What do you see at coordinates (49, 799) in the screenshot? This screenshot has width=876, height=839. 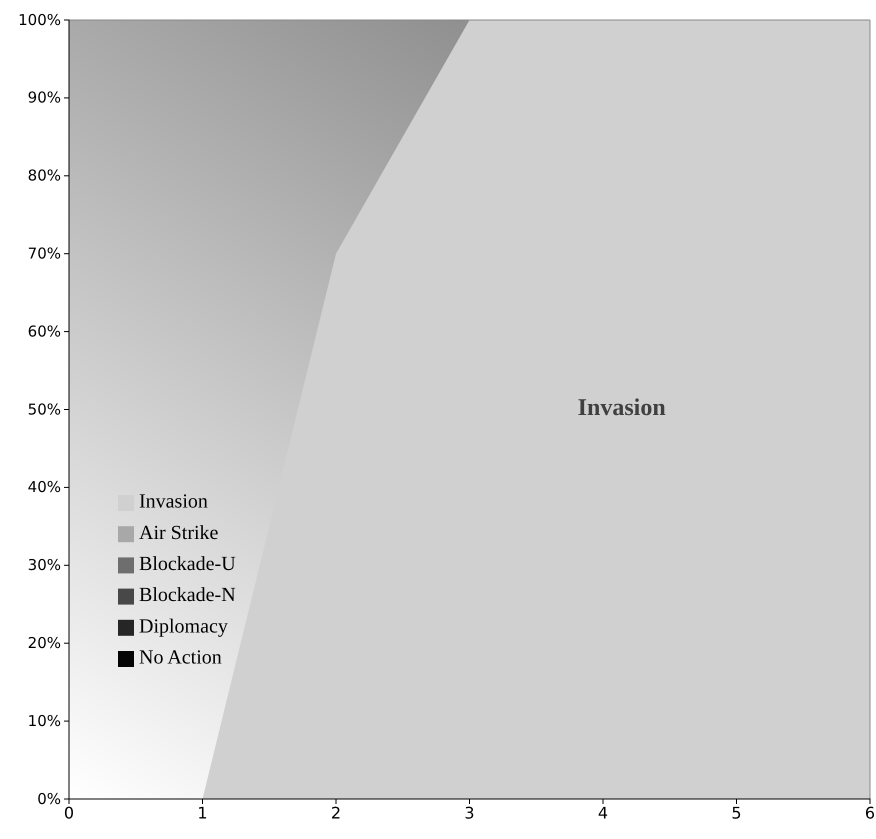 I see `y-tick-label: 0%` at bounding box center [49, 799].